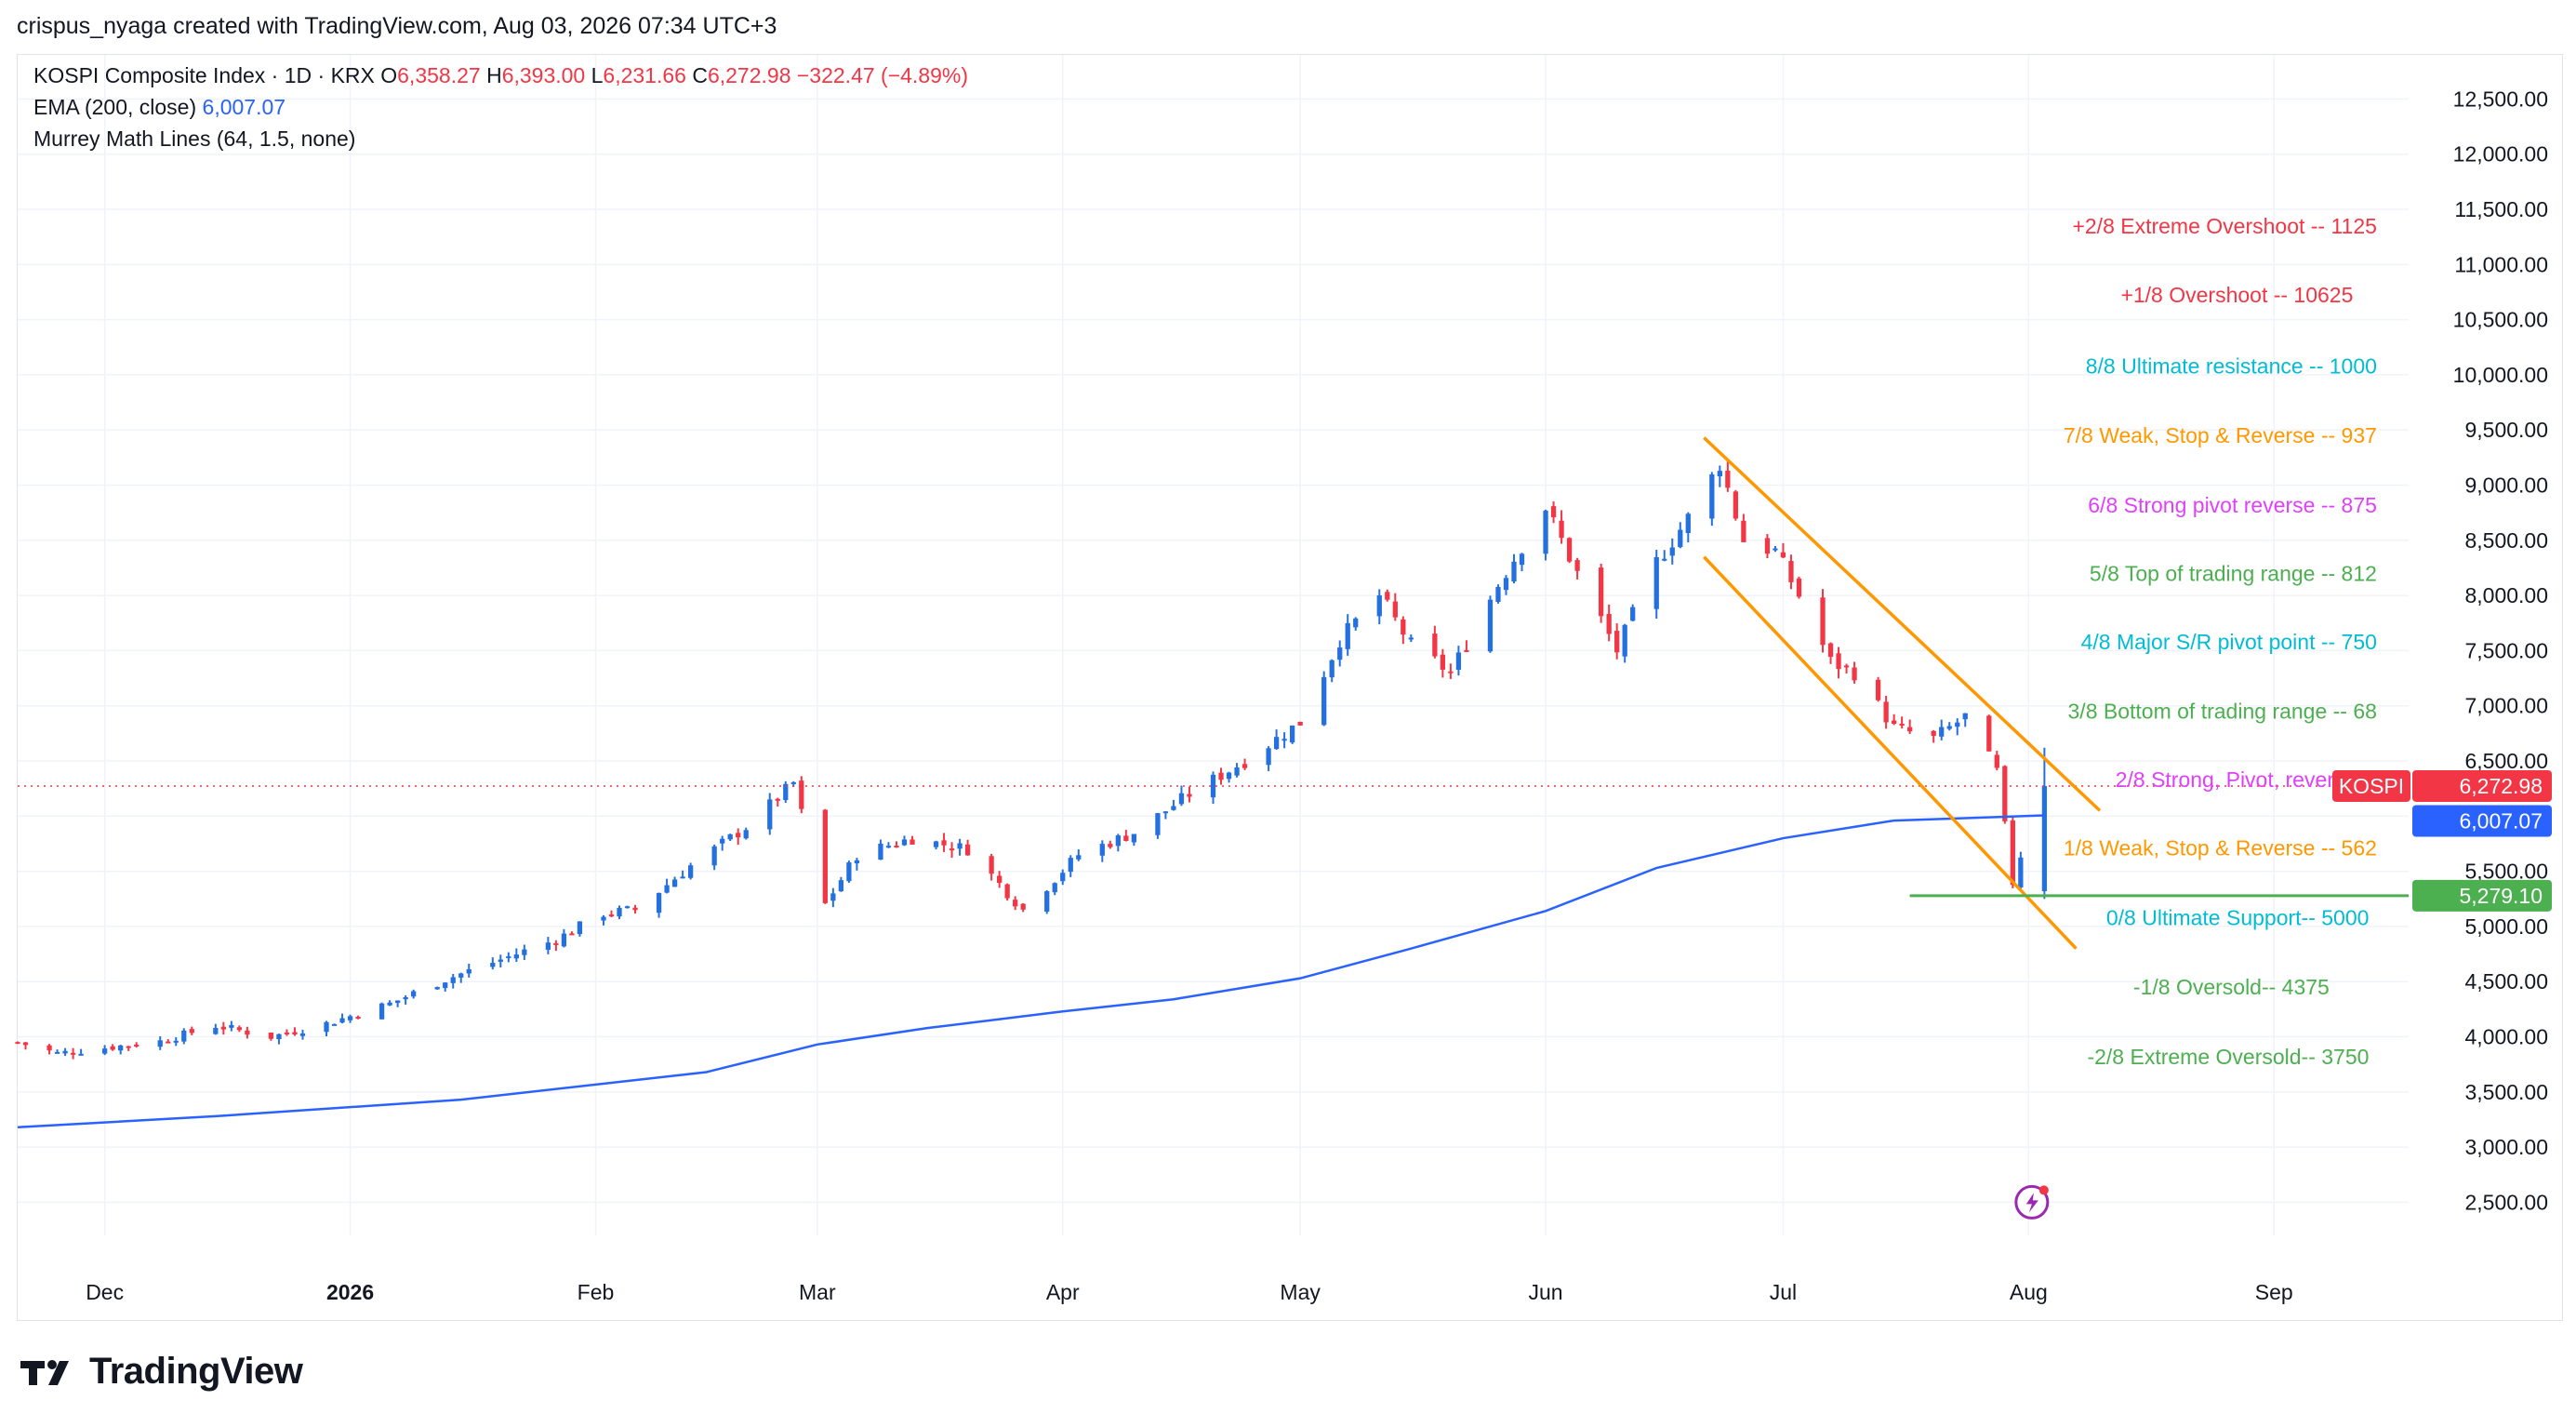  I want to click on channel-lower-line, so click(1890, 752).